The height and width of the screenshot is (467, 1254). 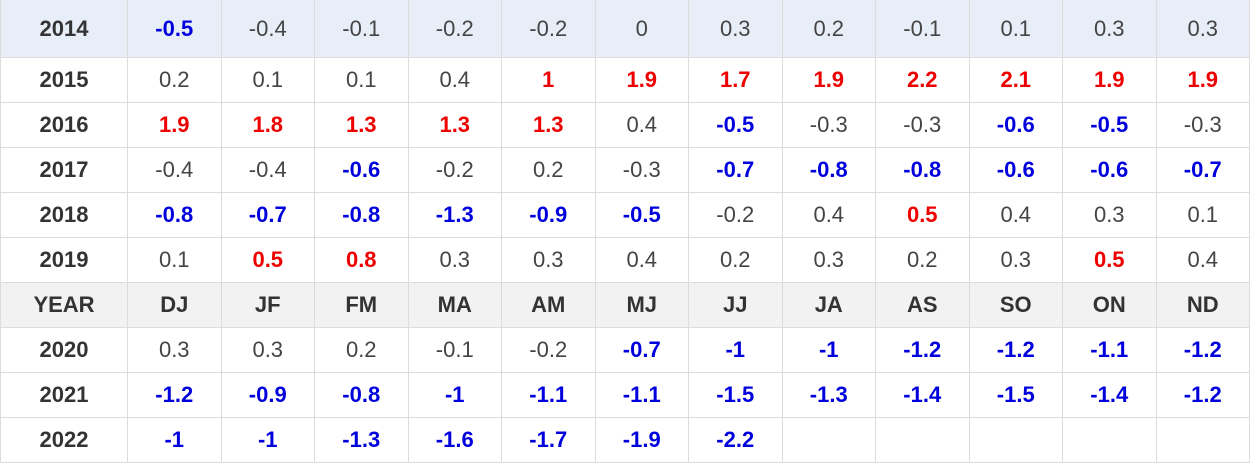 I want to click on value-cell: 0.8, so click(x=361, y=260).